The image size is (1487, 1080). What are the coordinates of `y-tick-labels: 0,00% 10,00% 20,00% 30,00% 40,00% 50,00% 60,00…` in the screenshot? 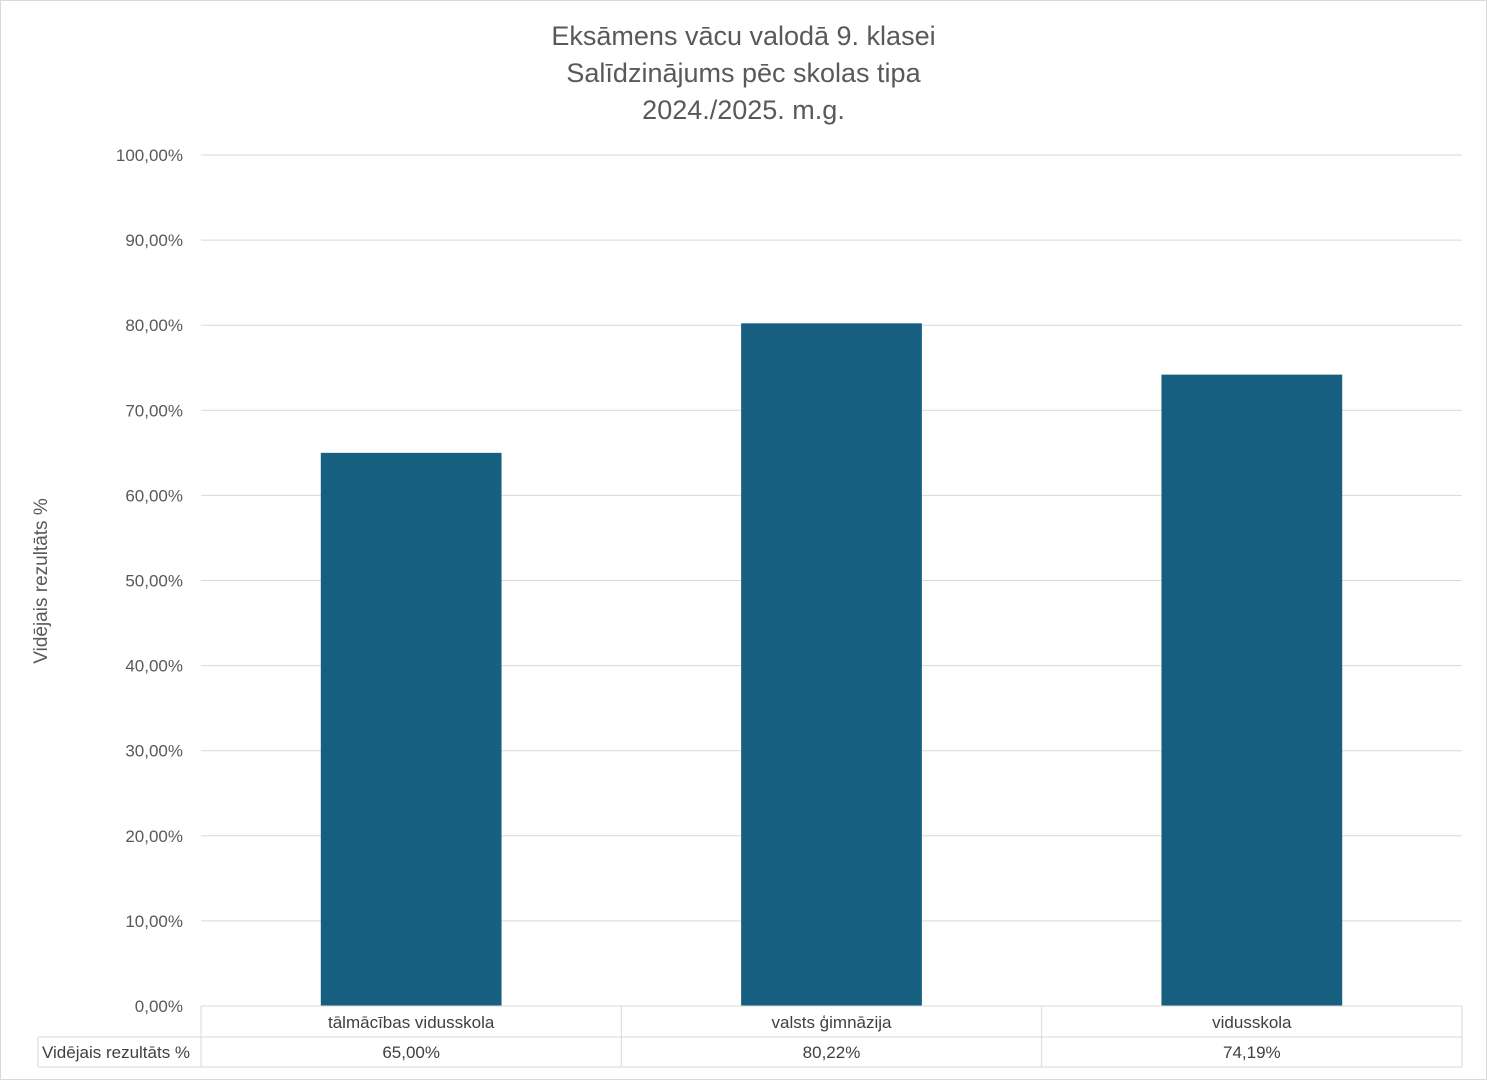 It's located at (149, 581).